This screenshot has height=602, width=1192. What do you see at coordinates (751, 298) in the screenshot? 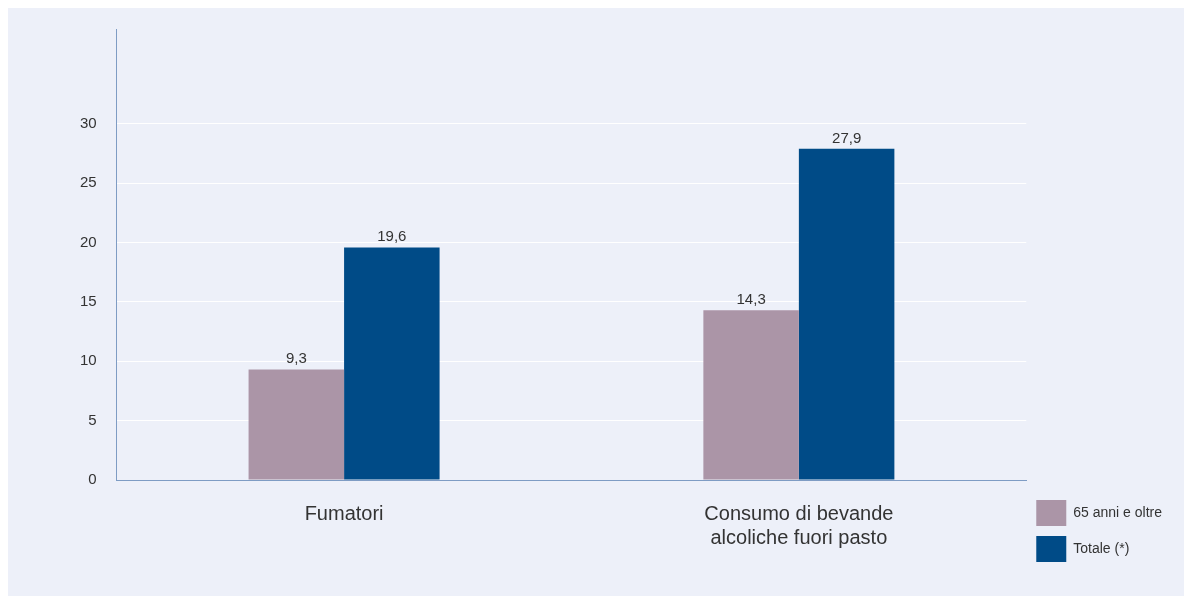
I see `data-label: 14,3` at bounding box center [751, 298].